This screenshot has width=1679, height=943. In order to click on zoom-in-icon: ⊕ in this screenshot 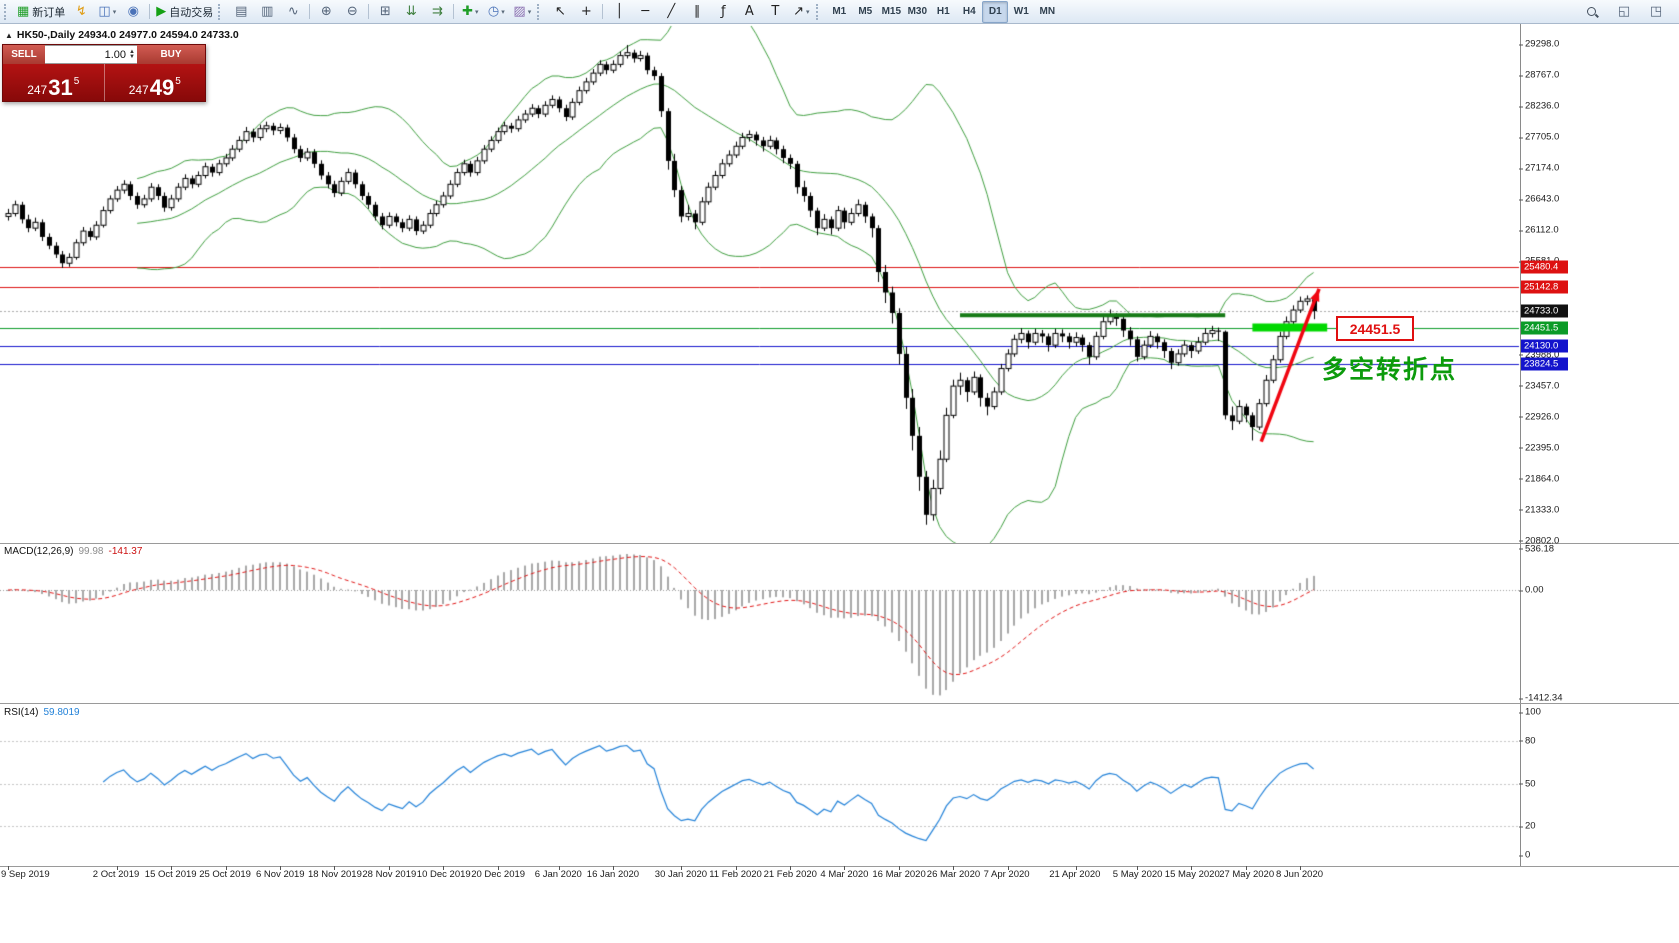, I will do `click(326, 11)`.